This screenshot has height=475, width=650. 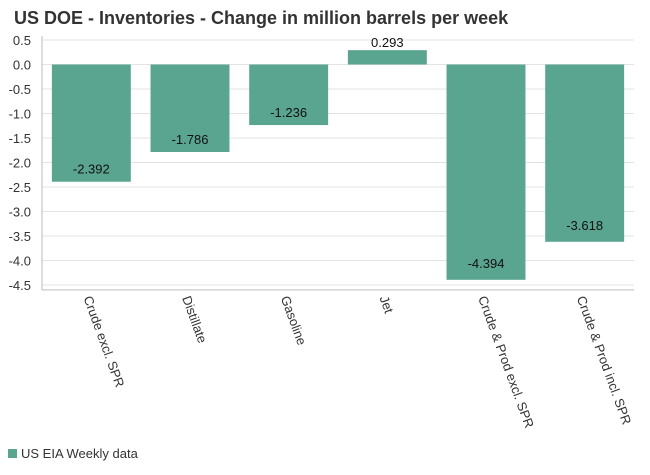 What do you see at coordinates (20, 212) in the screenshot?
I see `y-tick-label: -3.0` at bounding box center [20, 212].